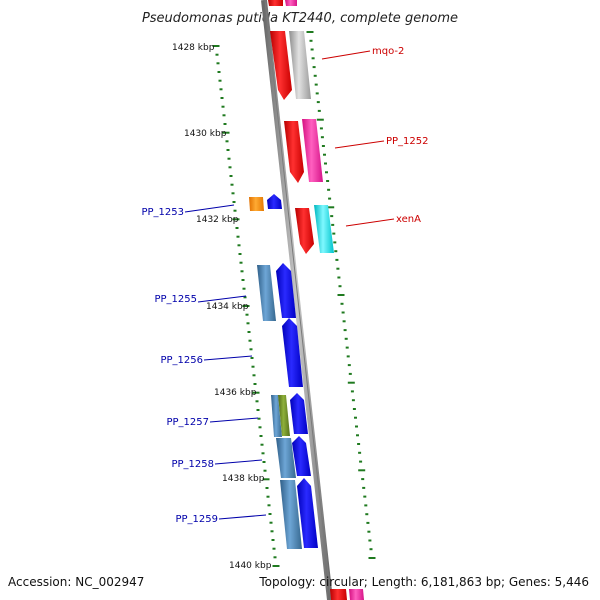 The width and height of the screenshot is (600, 600). What do you see at coordinates (408, 219) in the screenshot?
I see `label-xena: xenA` at bounding box center [408, 219].